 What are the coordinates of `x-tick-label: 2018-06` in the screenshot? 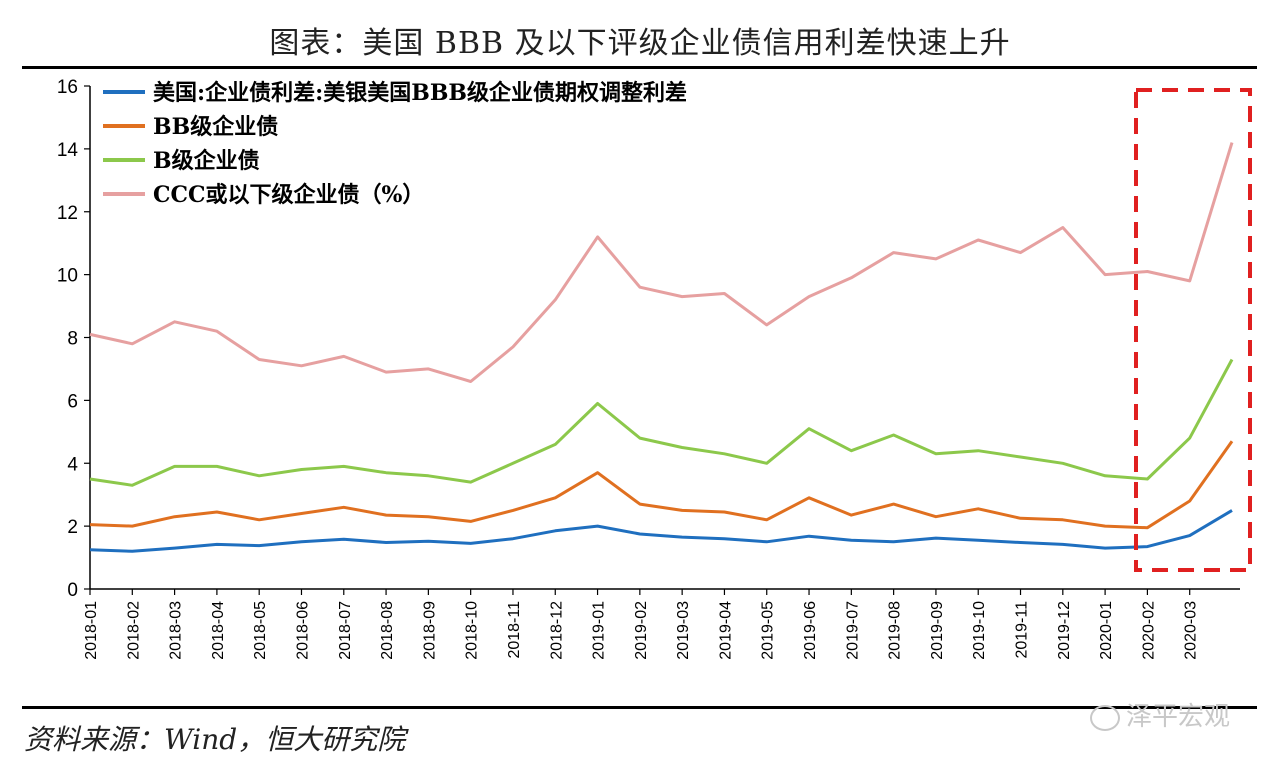 It's located at (302, 630).